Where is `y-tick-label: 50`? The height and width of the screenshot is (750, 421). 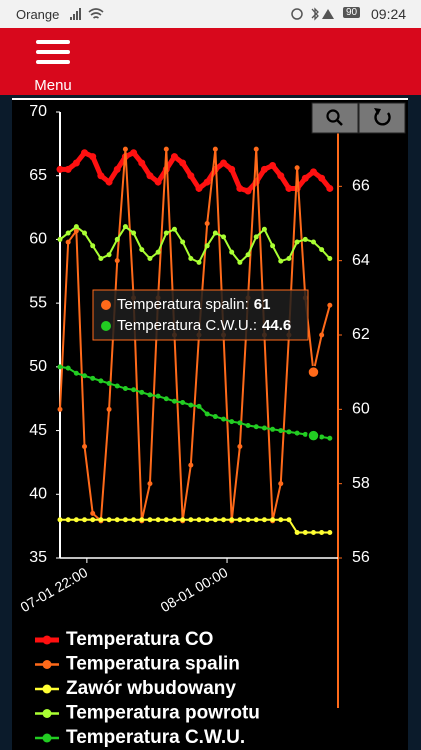 y-tick-label: 50 is located at coordinates (38, 366).